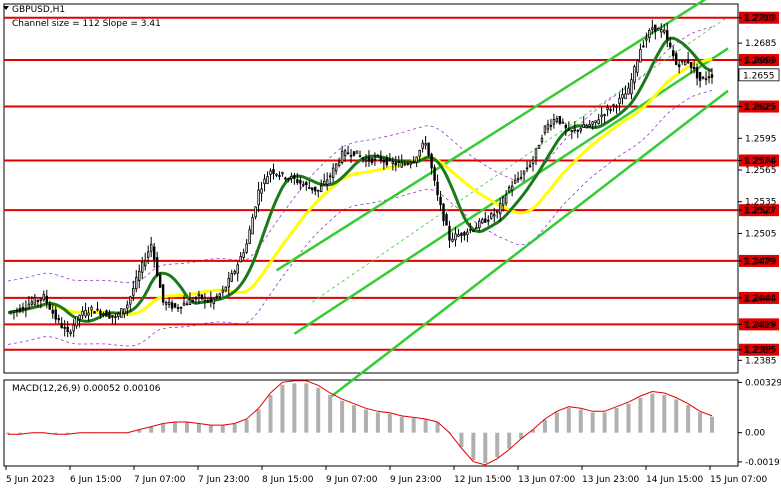  What do you see at coordinates (761, 44) in the screenshot?
I see `price-tick-label: 1.2685` at bounding box center [761, 44].